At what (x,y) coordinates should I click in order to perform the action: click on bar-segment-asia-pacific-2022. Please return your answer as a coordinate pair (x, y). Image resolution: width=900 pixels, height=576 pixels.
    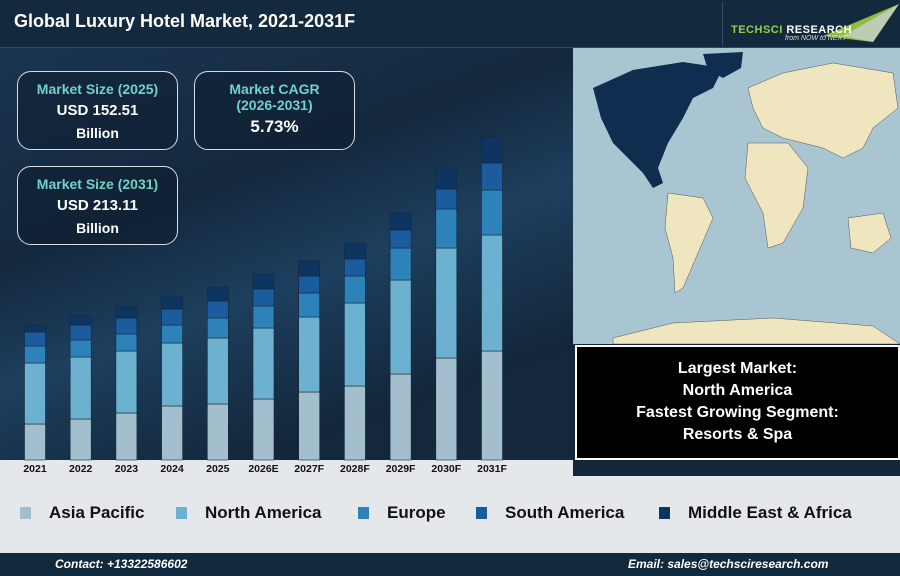
    Looking at the image, I should click on (80, 439).